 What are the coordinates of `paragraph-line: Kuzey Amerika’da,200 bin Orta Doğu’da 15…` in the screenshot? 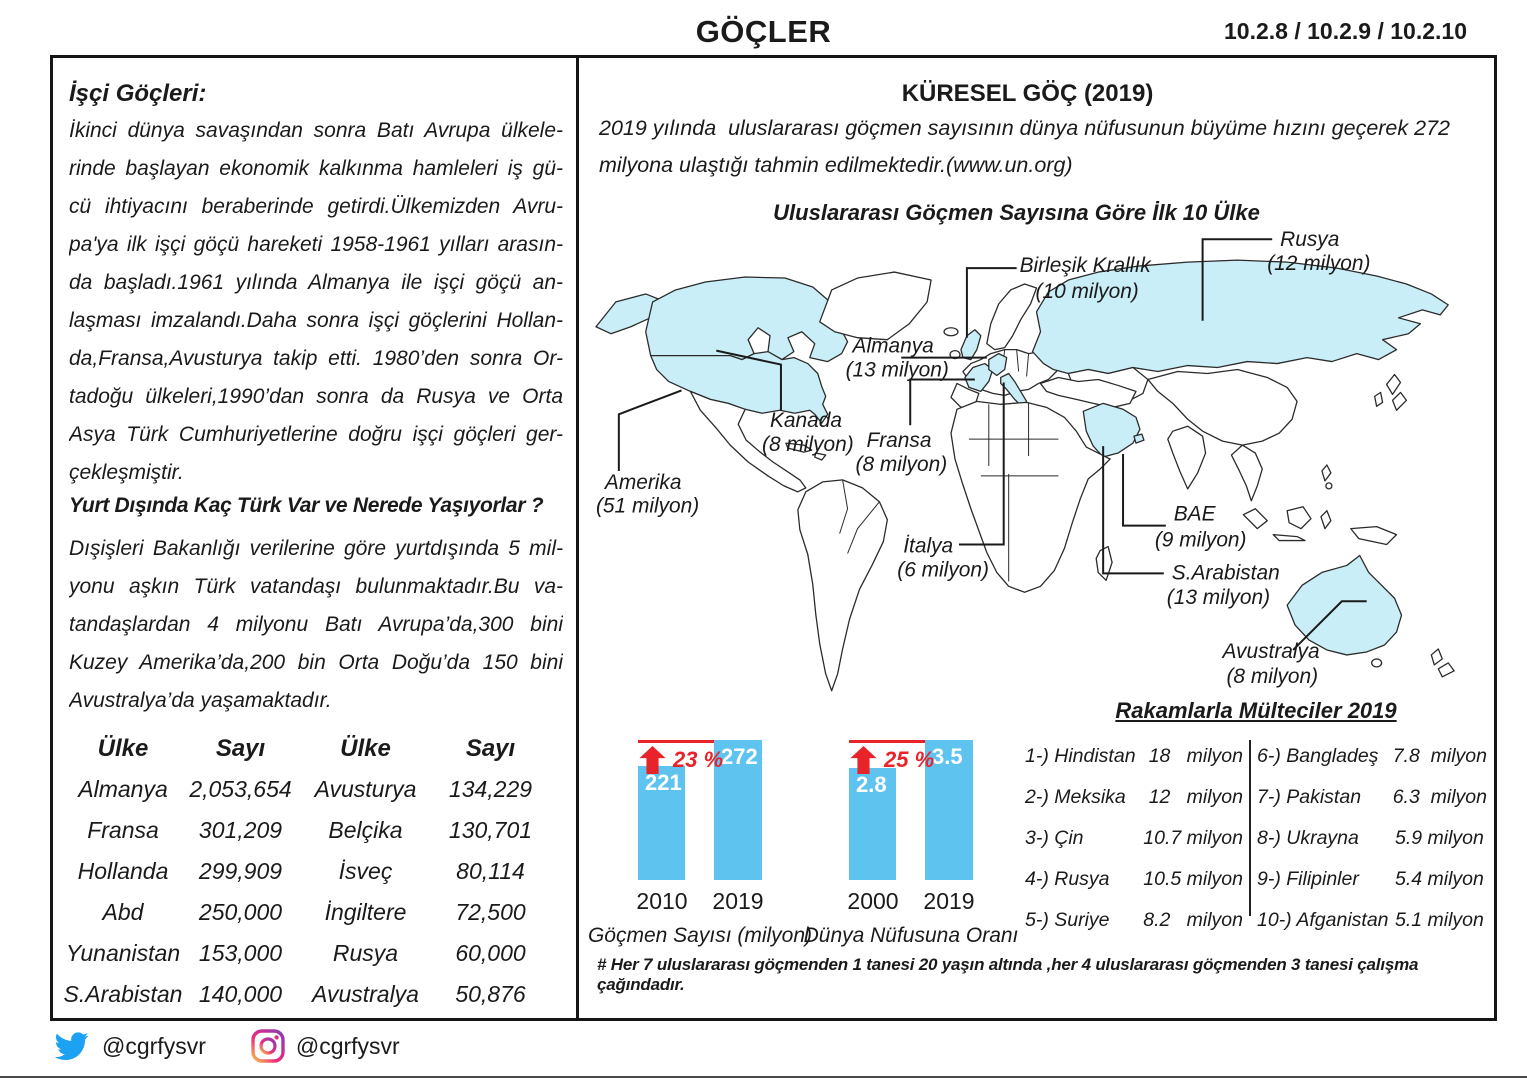 It's located at (316, 662).